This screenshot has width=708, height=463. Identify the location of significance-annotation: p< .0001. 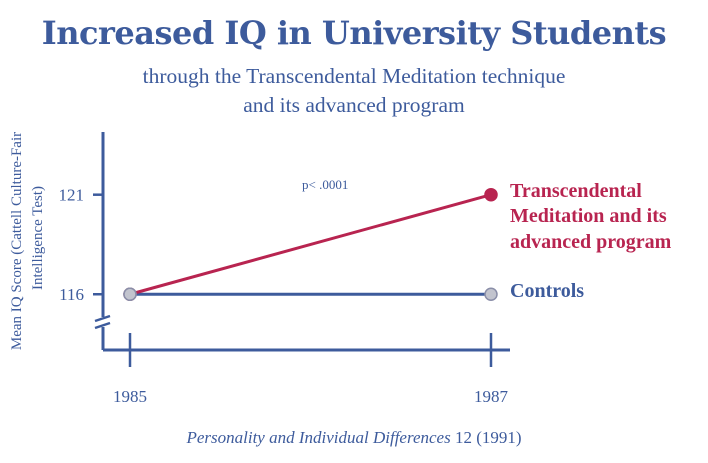
(325, 184).